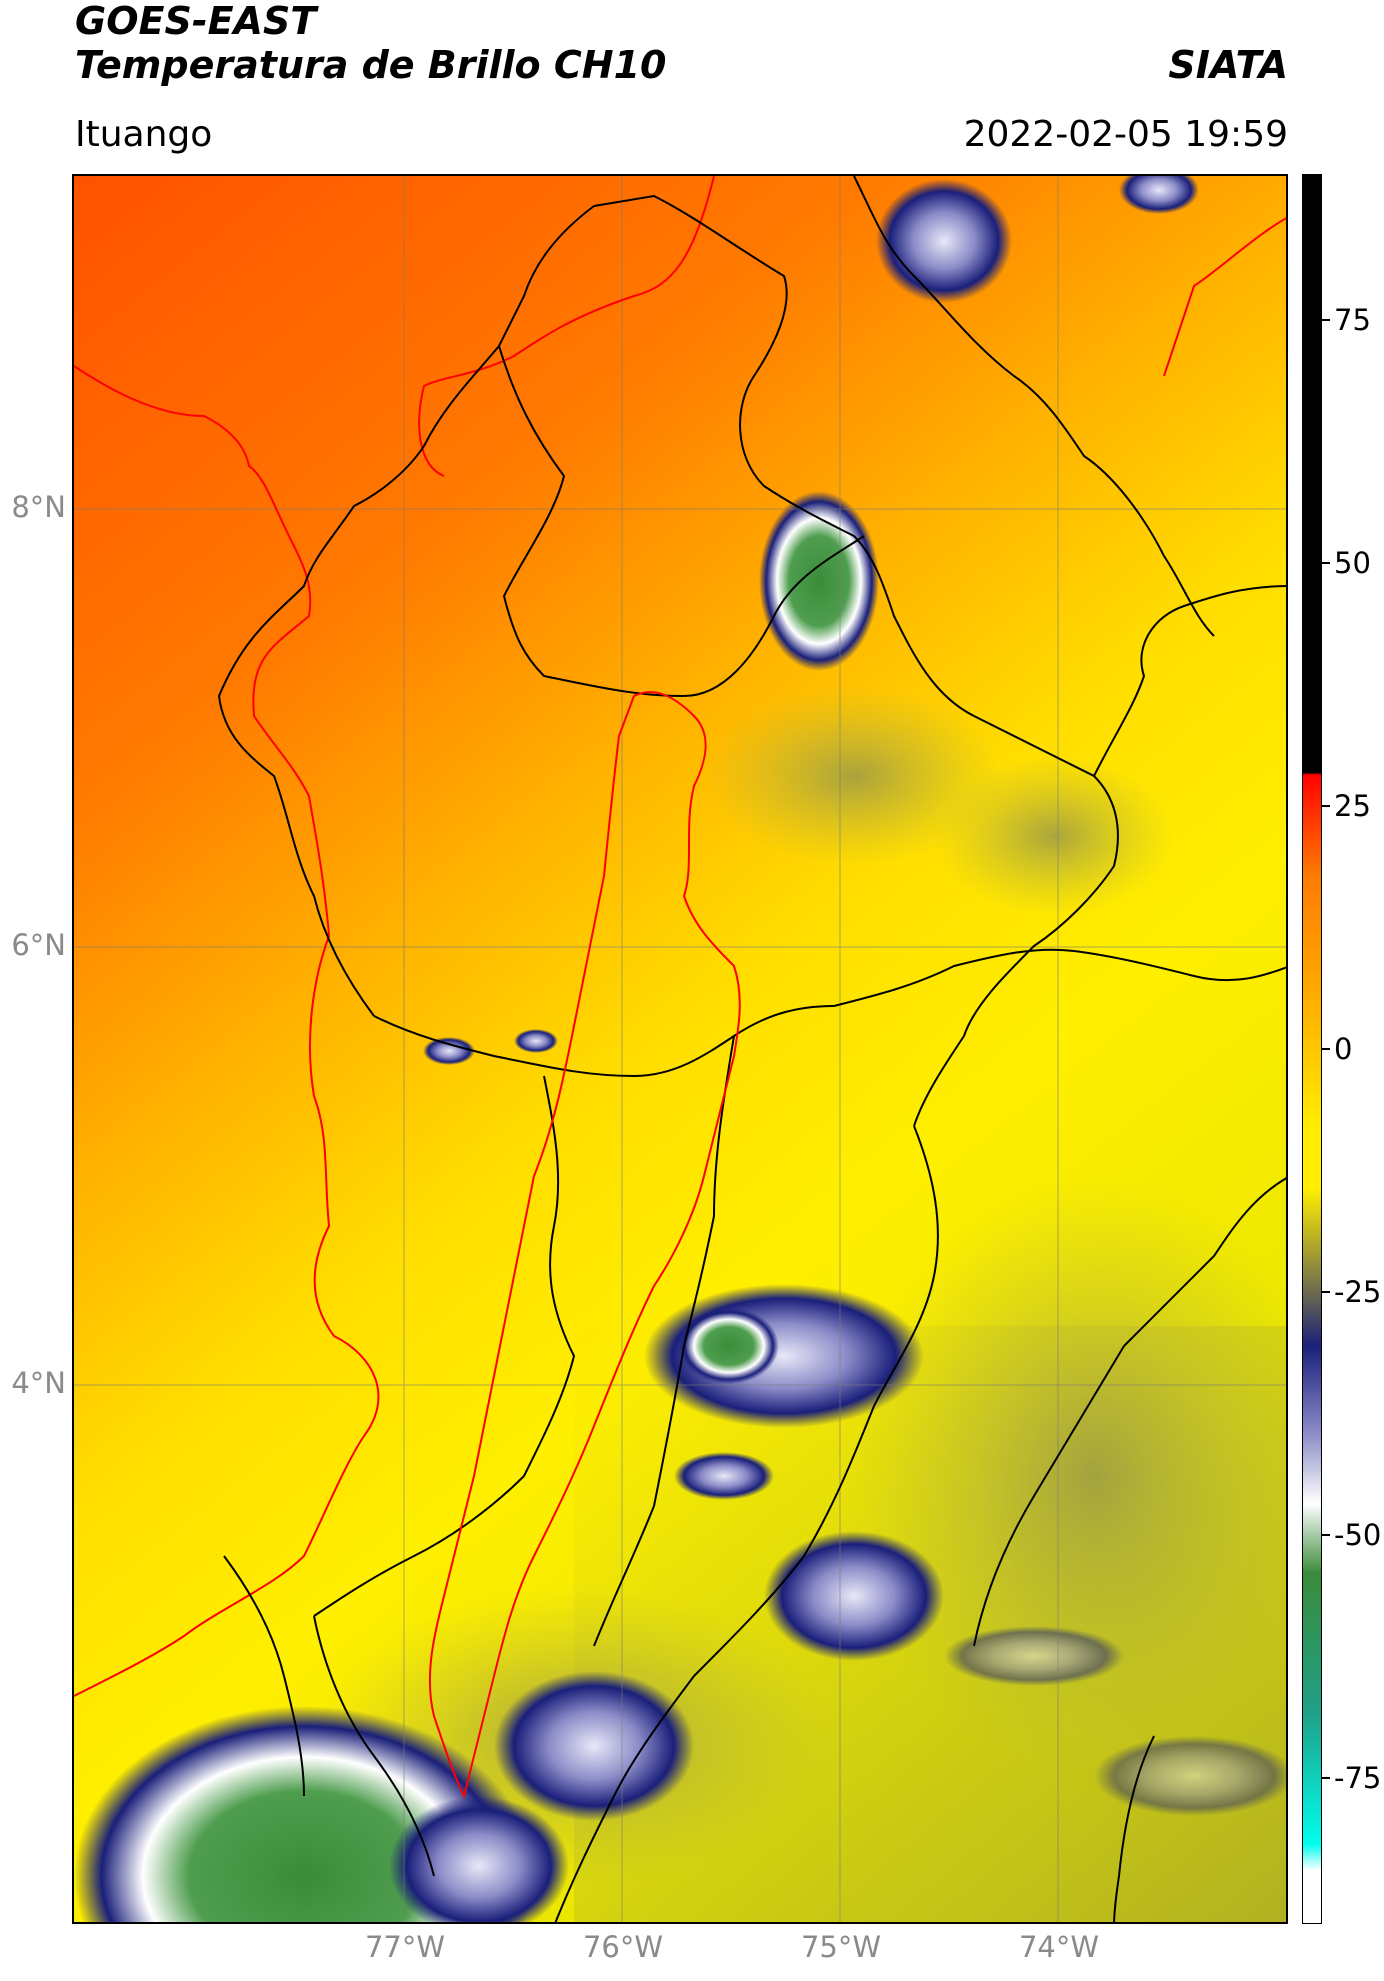 The width and height of the screenshot is (1384, 1981). What do you see at coordinates (1059, 1947) in the screenshot?
I see `lon-label-74w: 74°W` at bounding box center [1059, 1947].